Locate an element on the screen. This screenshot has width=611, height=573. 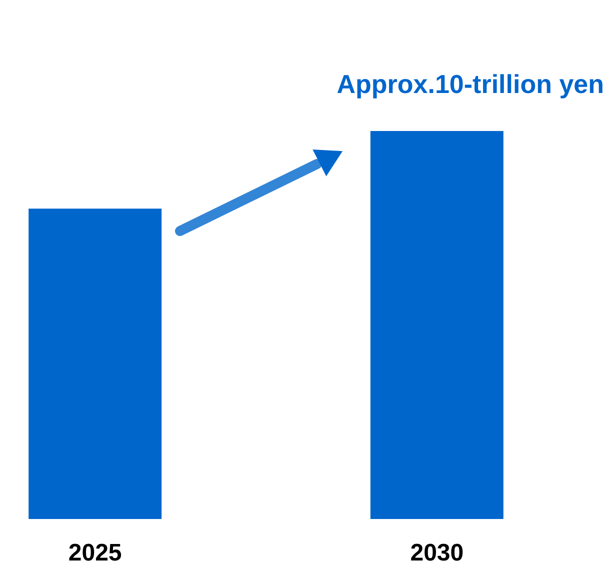
text: Approx.10-trillion yen is located at coordinates (470, 84).